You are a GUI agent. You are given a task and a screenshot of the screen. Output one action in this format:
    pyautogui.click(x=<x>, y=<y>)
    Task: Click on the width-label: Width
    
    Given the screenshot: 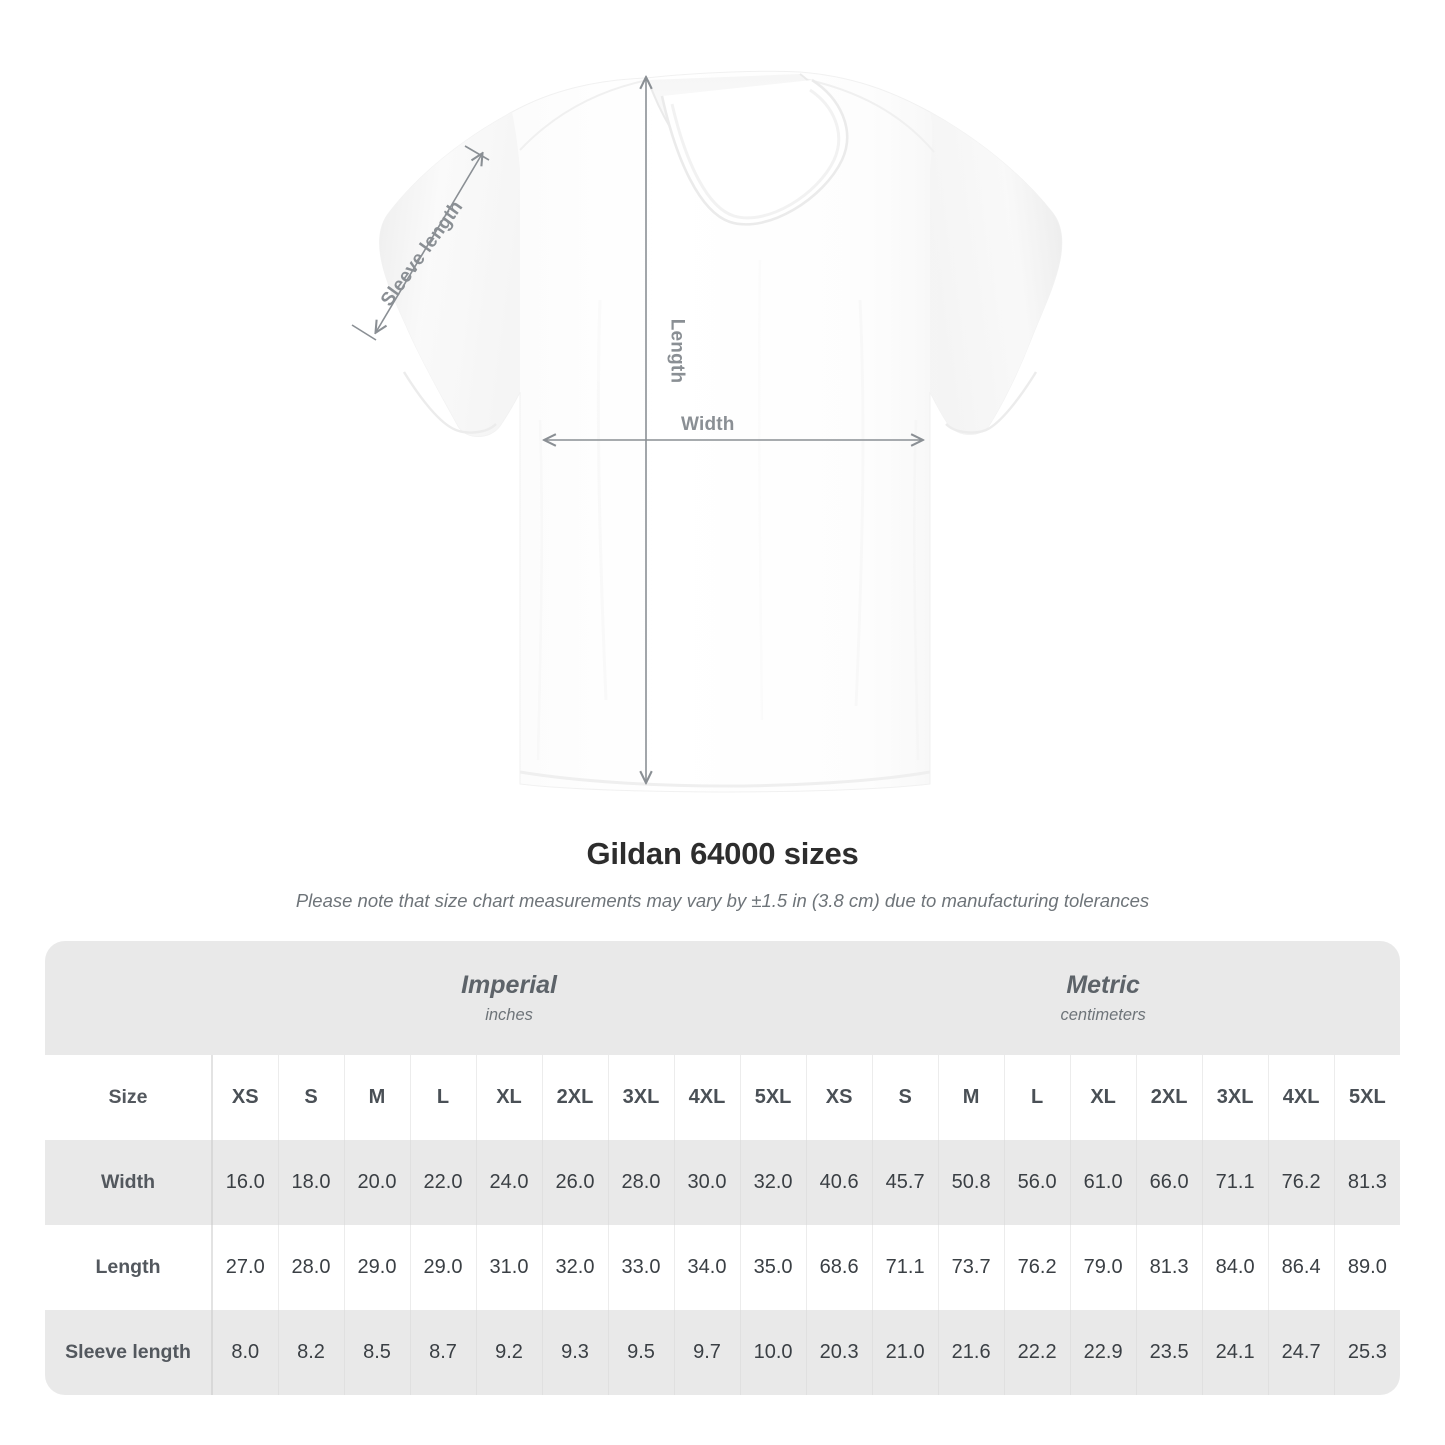 What is the action you would take?
    pyautogui.click(x=708, y=424)
    